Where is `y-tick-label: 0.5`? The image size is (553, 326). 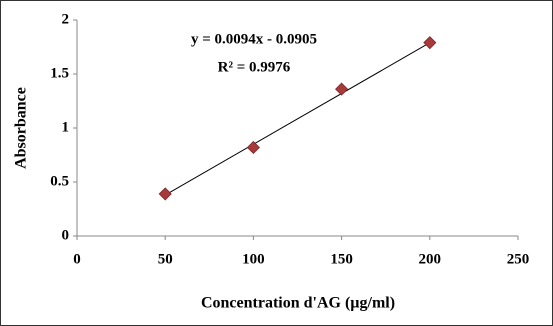 y-tick-label: 0.5 is located at coordinates (59, 181).